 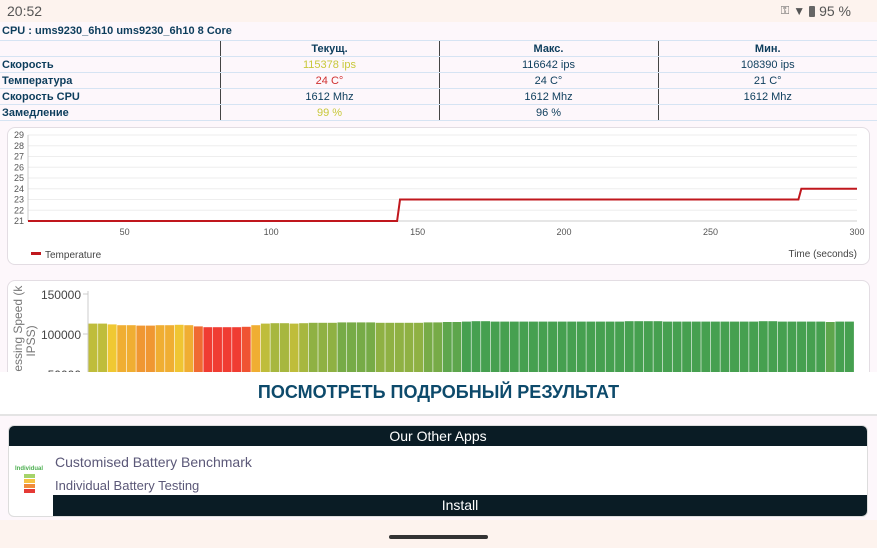 I want to click on header-max: Макс., so click(x=548, y=48).